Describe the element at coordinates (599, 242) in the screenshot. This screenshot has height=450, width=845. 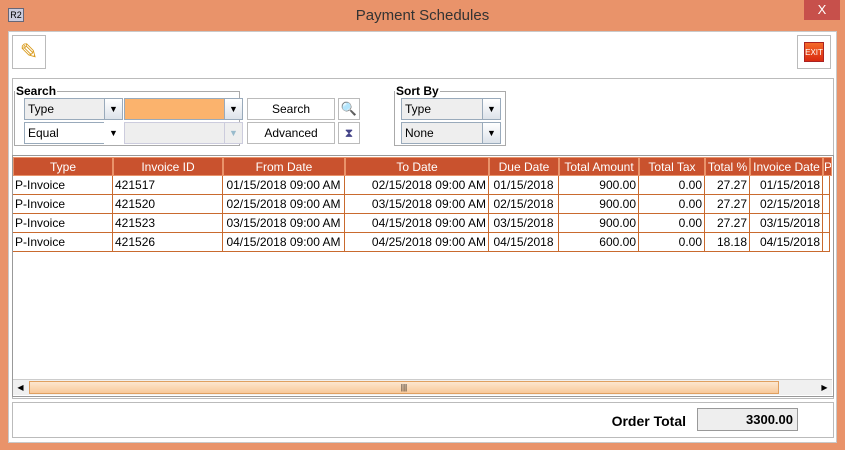
I see `table-cell: 600.00` at that location.